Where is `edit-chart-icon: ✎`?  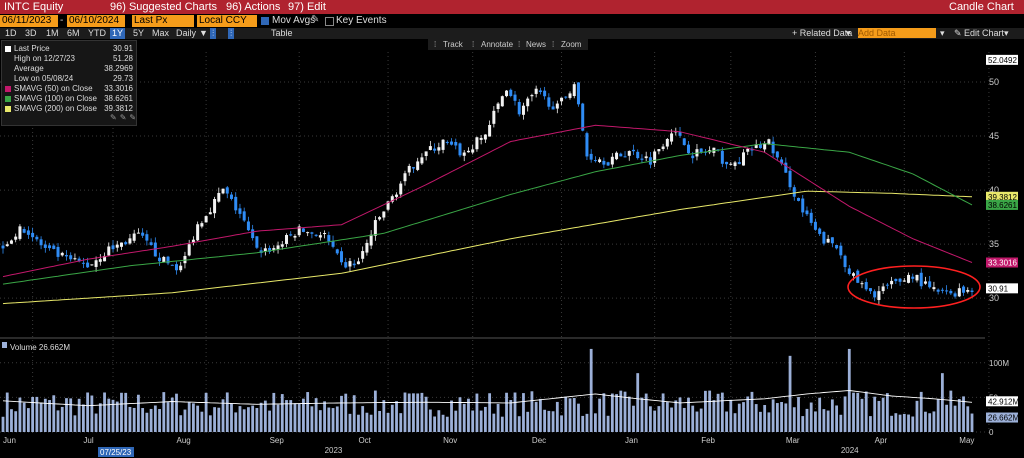 edit-chart-icon: ✎ is located at coordinates (958, 33).